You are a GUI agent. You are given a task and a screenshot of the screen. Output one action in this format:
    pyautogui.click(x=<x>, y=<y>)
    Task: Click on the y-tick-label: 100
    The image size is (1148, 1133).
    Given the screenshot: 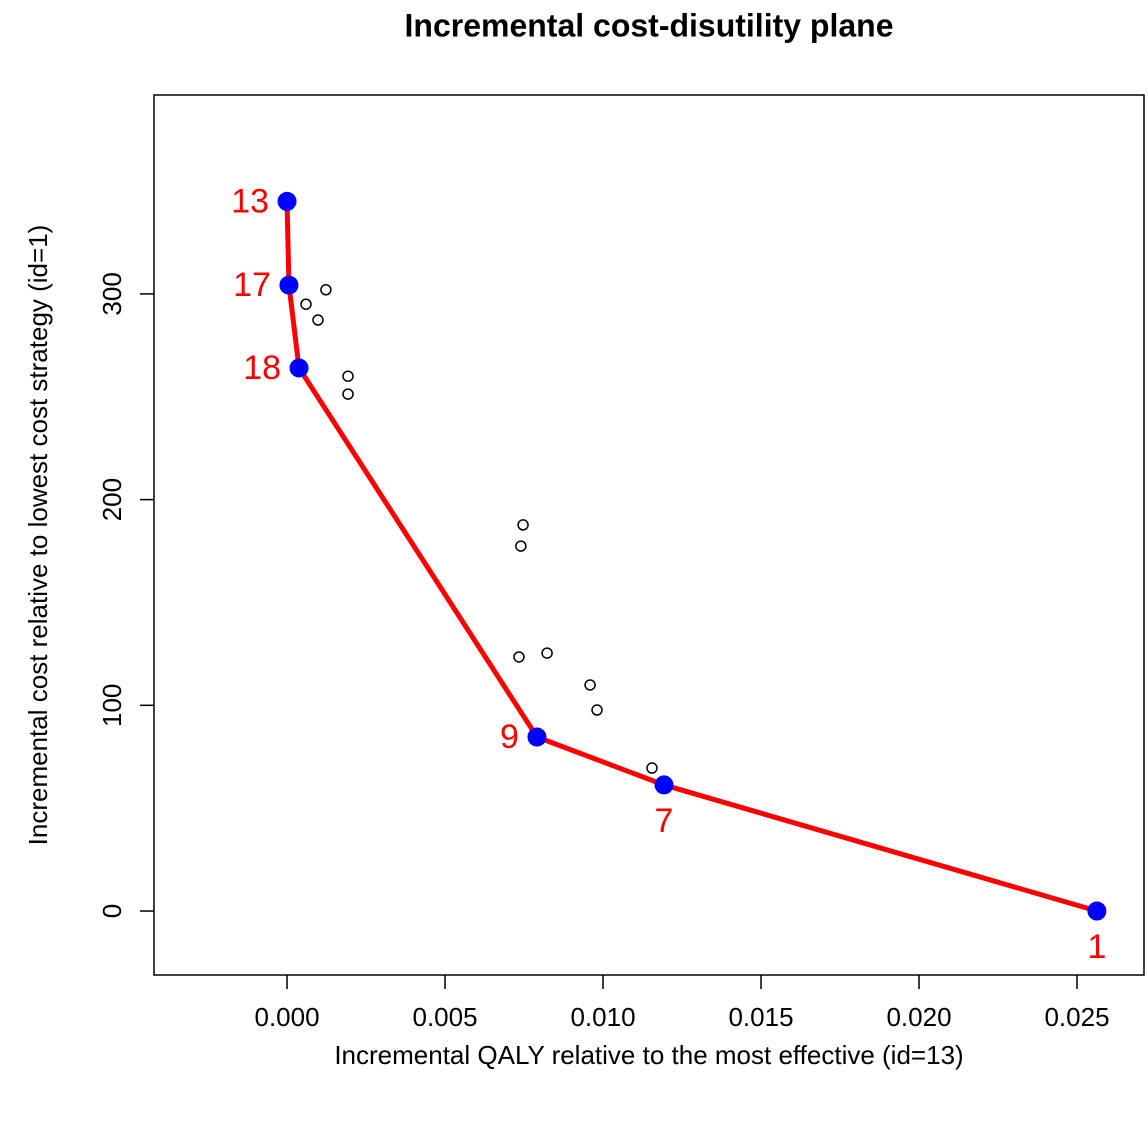 What is the action you would take?
    pyautogui.click(x=112, y=705)
    